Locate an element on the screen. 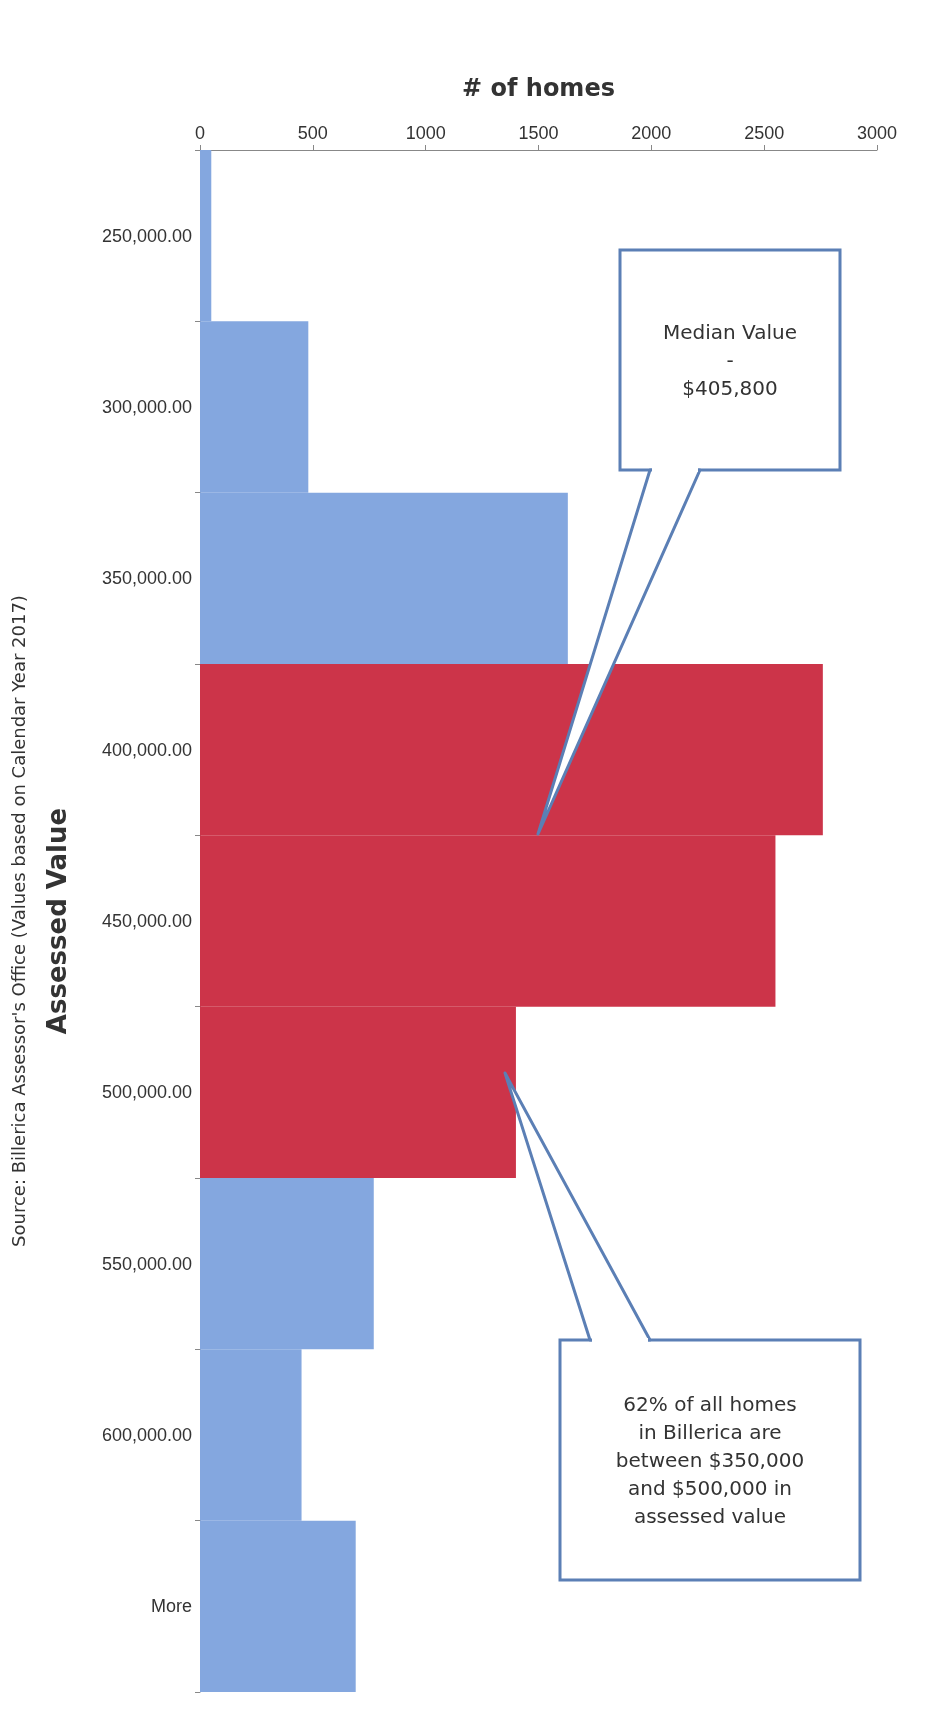  annotation: 62% of all homes in Billerica are between $350,000 and $500,000 in assessed value is located at coordinates (710, 1460).